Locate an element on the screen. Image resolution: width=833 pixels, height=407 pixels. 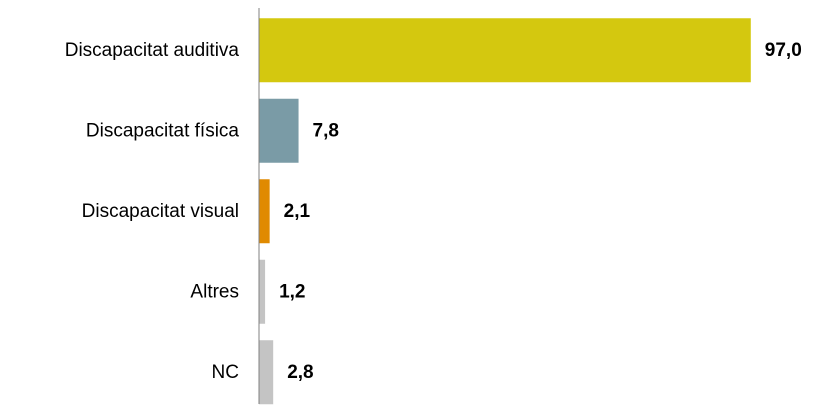
value-label-1: 97,0 is located at coordinates (783, 50).